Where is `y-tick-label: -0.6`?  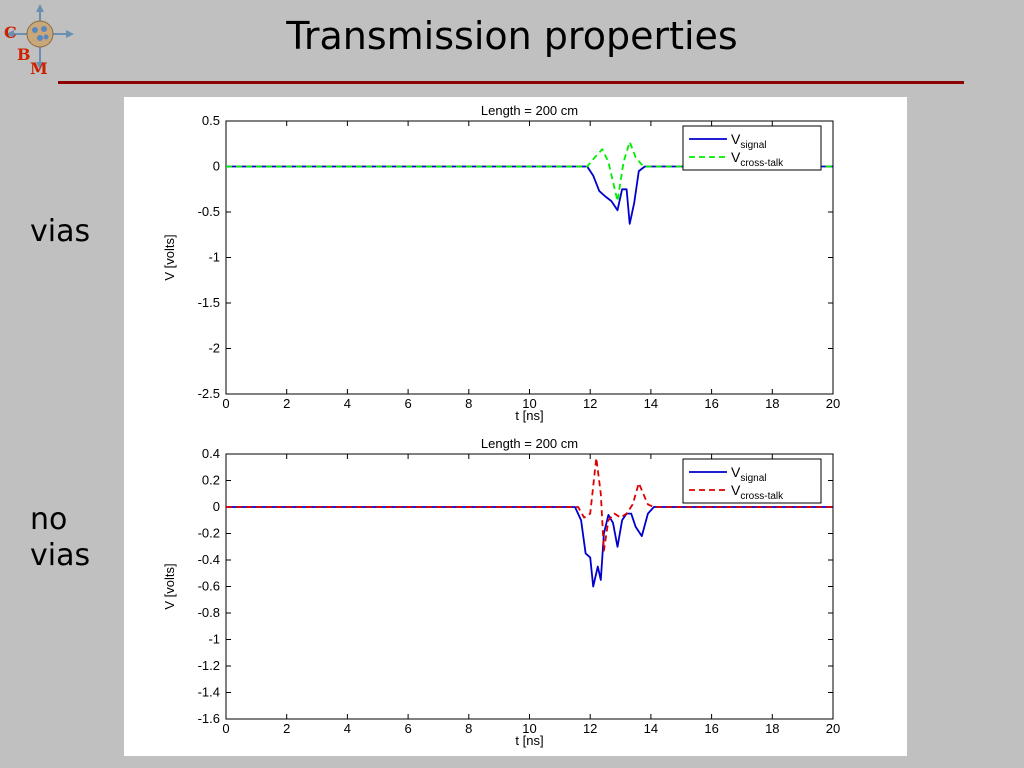 y-tick-label: -0.6 is located at coordinates (209, 586).